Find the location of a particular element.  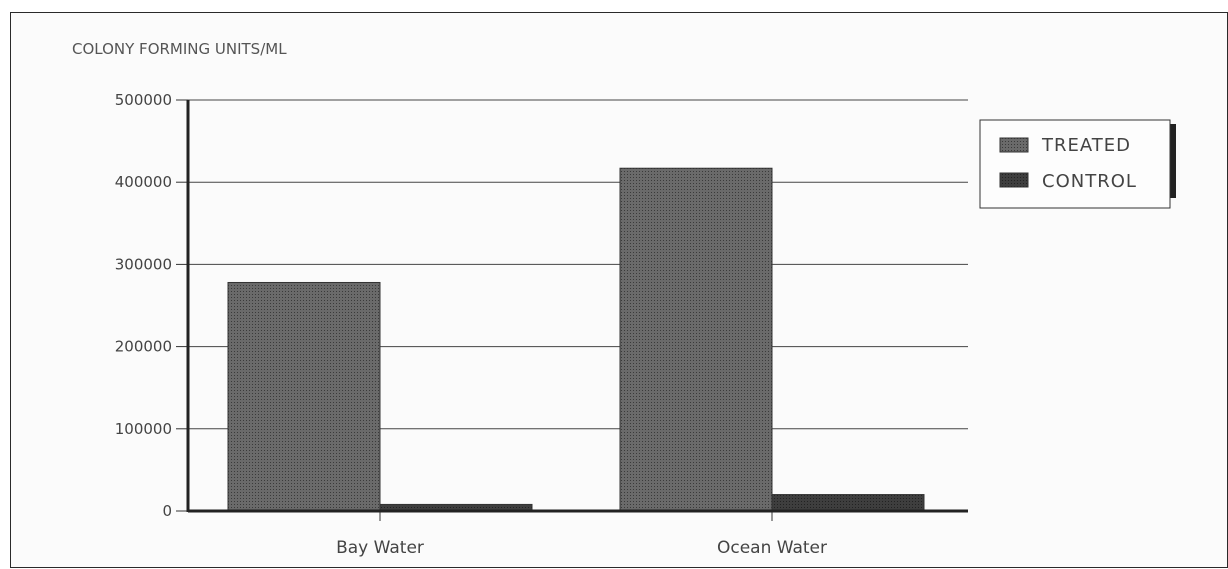

y-tick-label: 500000 is located at coordinates (143, 100).